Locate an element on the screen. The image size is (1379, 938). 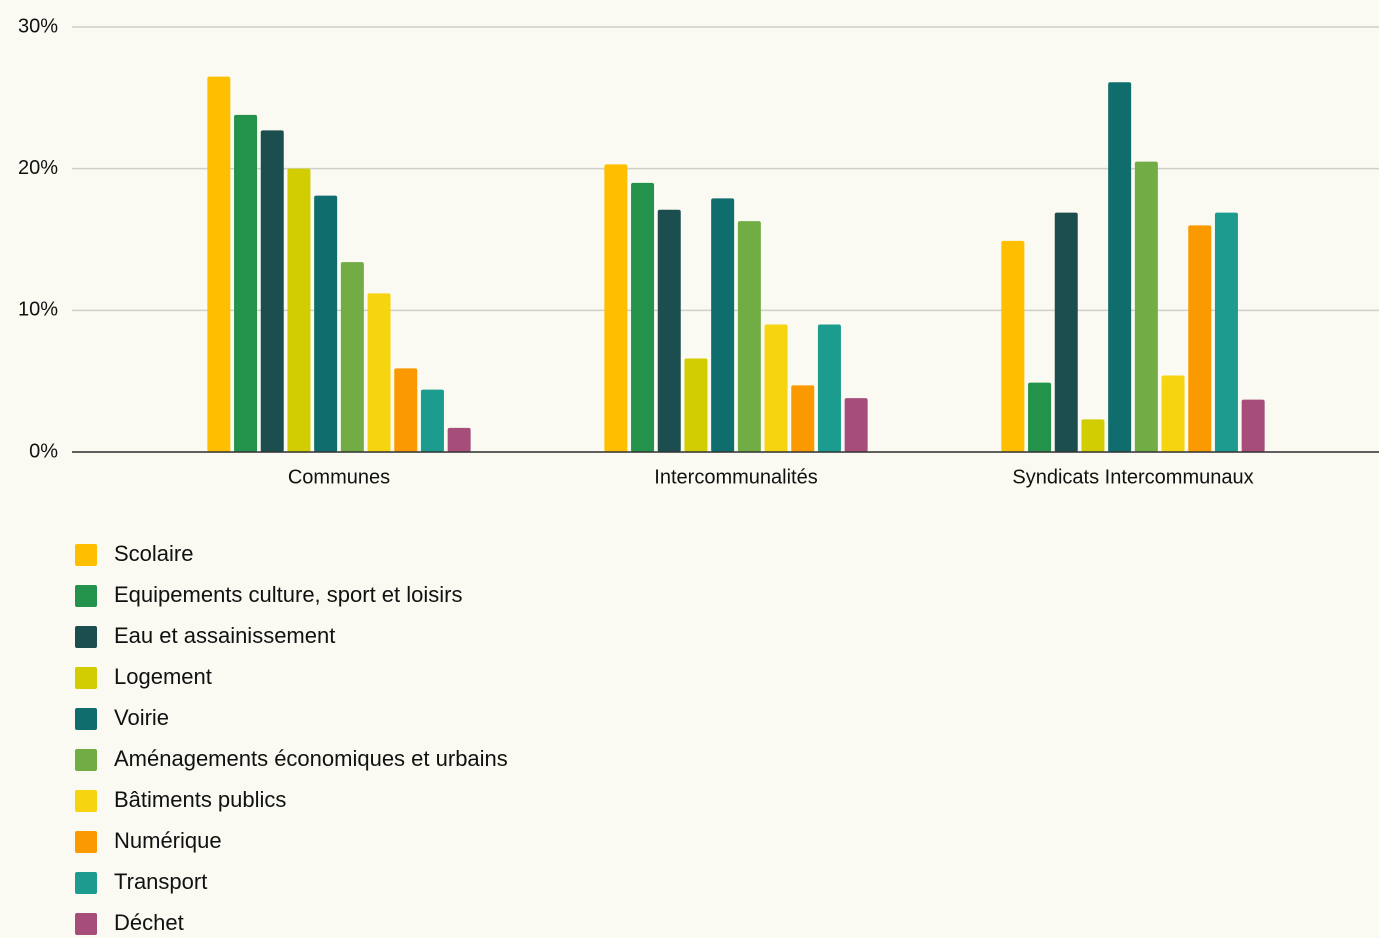
legend-label: Equipements culture, sport et loisirs is located at coordinates (288, 594).